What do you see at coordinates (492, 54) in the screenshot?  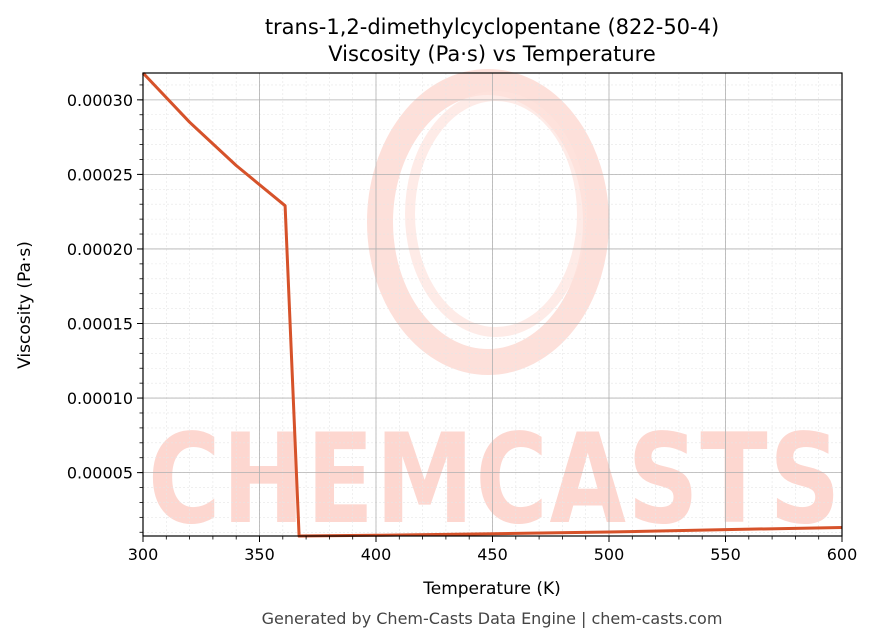 I see `chart-subtitle: Viscosity (Pa·s) vs Temperature` at bounding box center [492, 54].